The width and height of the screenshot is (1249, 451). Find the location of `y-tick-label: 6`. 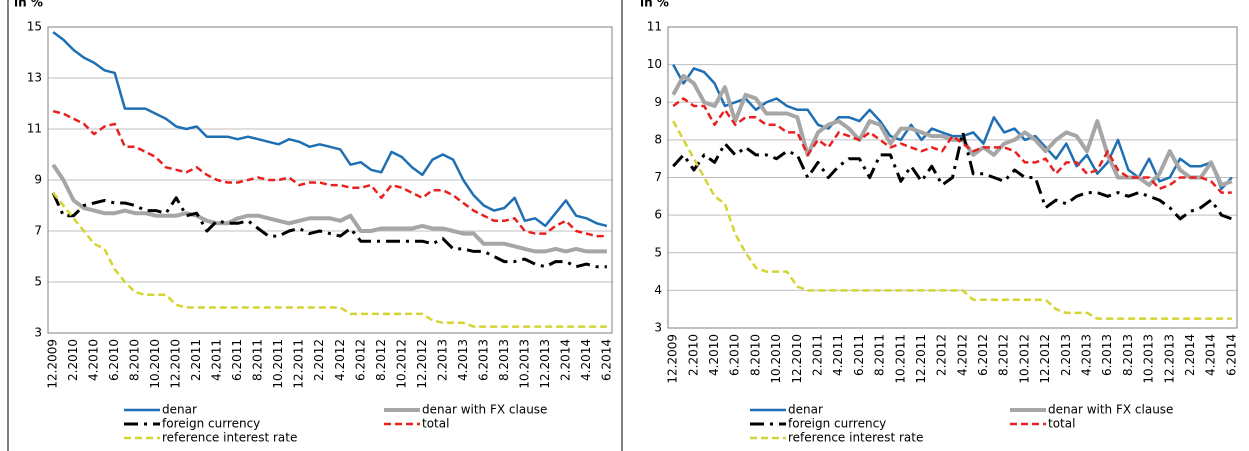

y-tick-label: 6 is located at coordinates (658, 215).